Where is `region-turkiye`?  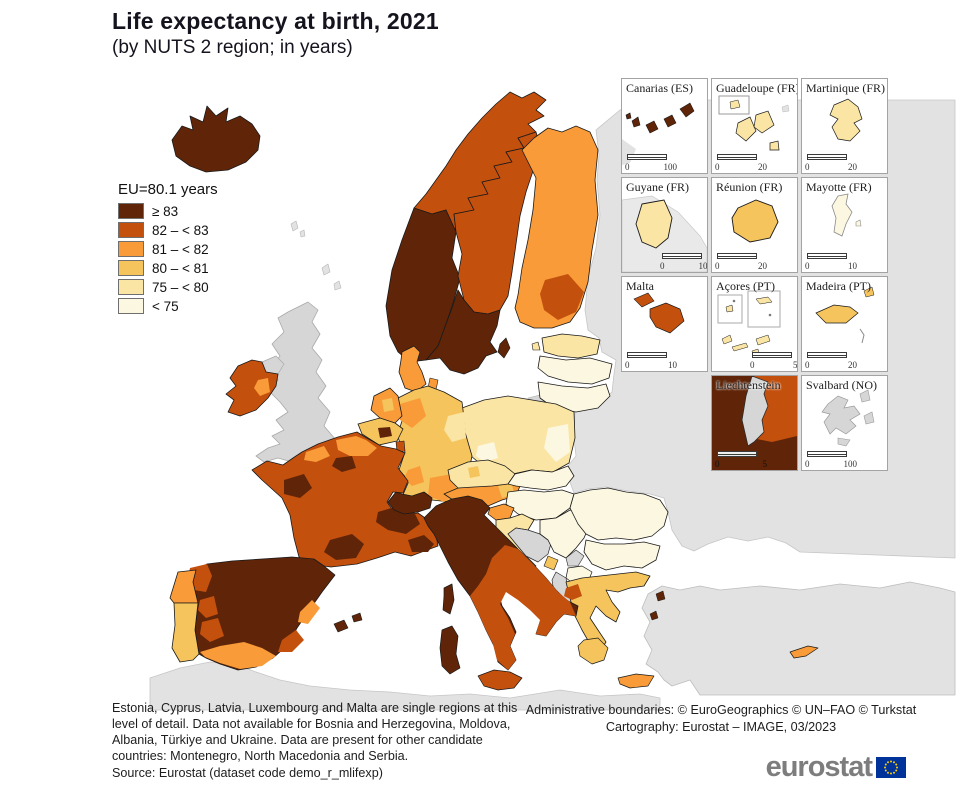 region-turkiye is located at coordinates (798, 638).